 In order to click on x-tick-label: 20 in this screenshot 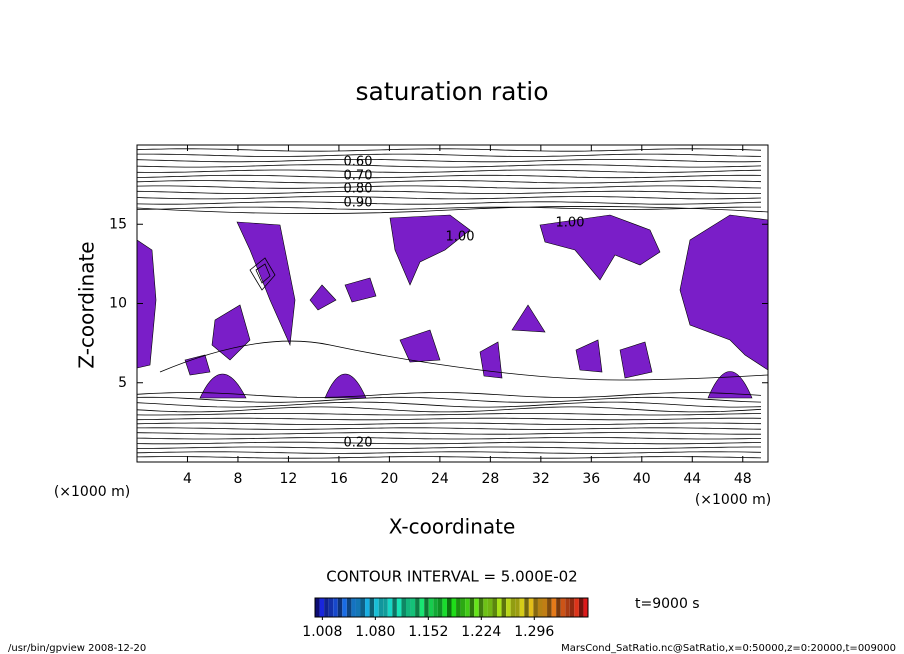, I will do `click(389, 479)`.